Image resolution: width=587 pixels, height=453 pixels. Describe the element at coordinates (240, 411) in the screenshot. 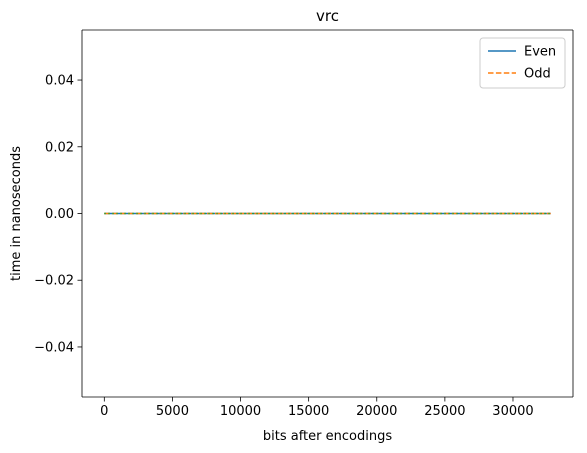

I see `x-tick-label: 10000` at that location.